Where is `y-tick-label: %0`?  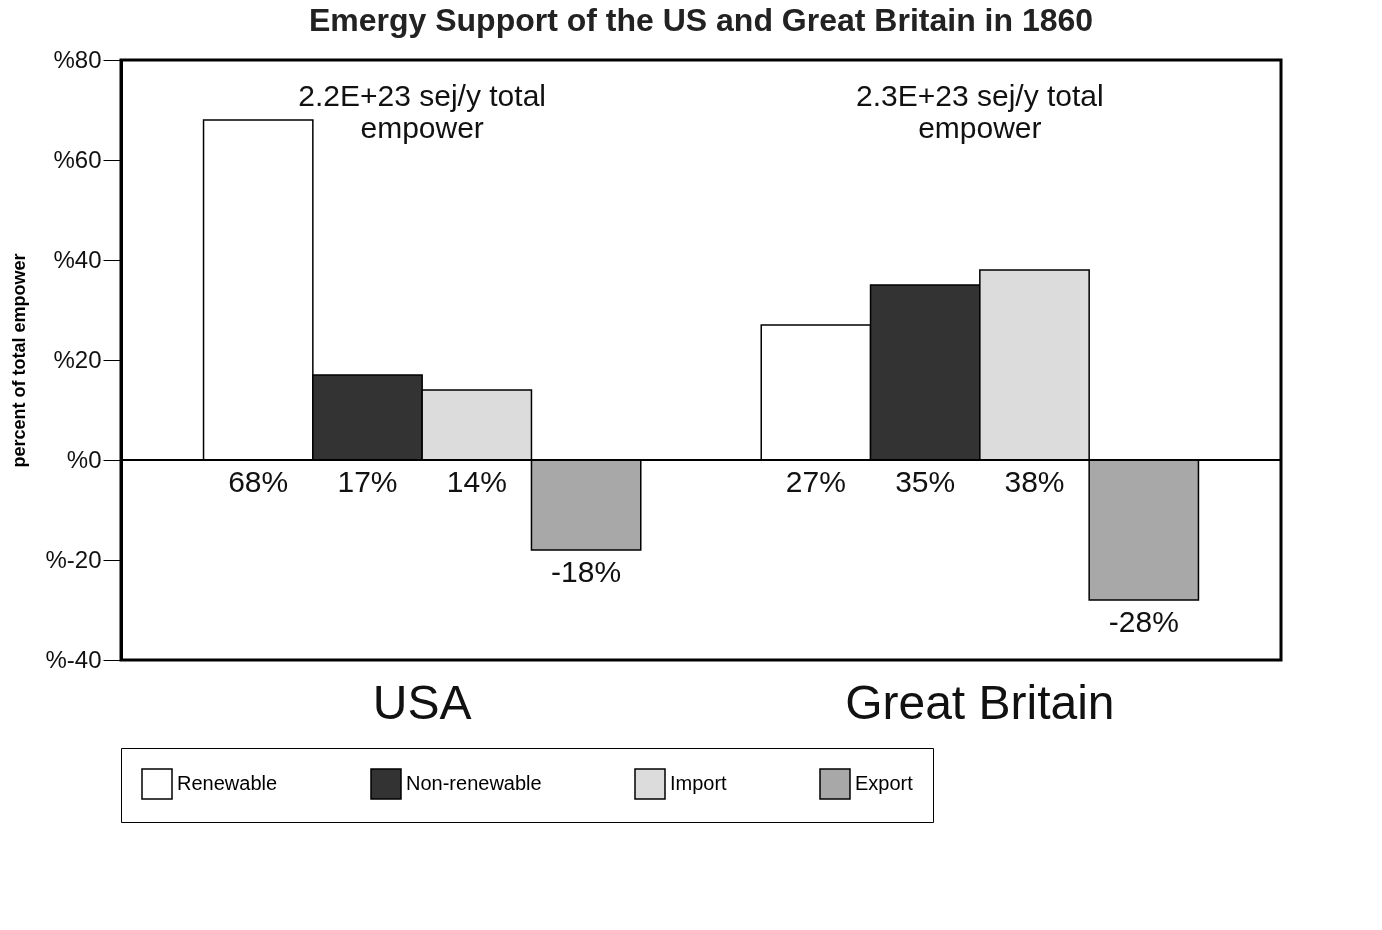
y-tick-label: %0 is located at coordinates (84, 459).